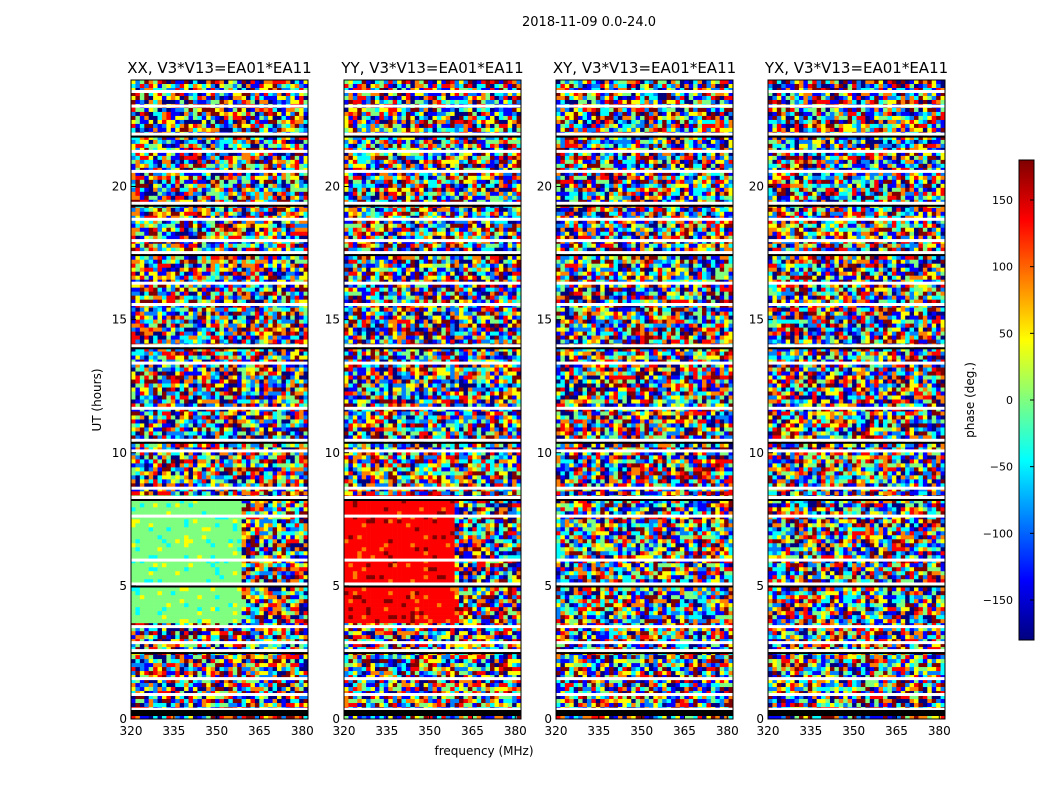  Describe the element at coordinates (556, 731) in the screenshot. I see `x-tick-label: 320` at that location.